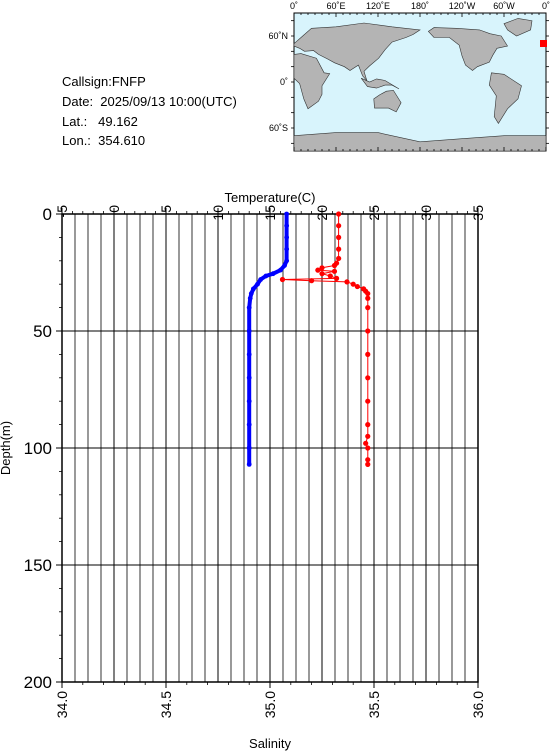 The width and height of the screenshot is (553, 751). Describe the element at coordinates (378, 6) in the screenshot. I see `map-longitude-label: 120˚E` at that location.